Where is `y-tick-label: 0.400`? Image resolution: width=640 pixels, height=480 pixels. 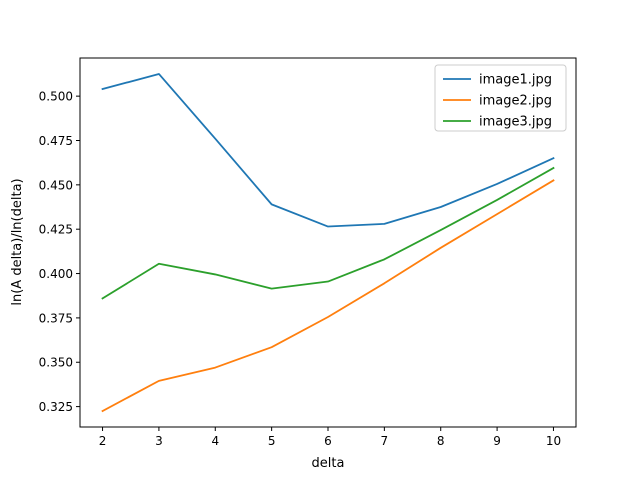 y-tick-label: 0.400 is located at coordinates (56, 274).